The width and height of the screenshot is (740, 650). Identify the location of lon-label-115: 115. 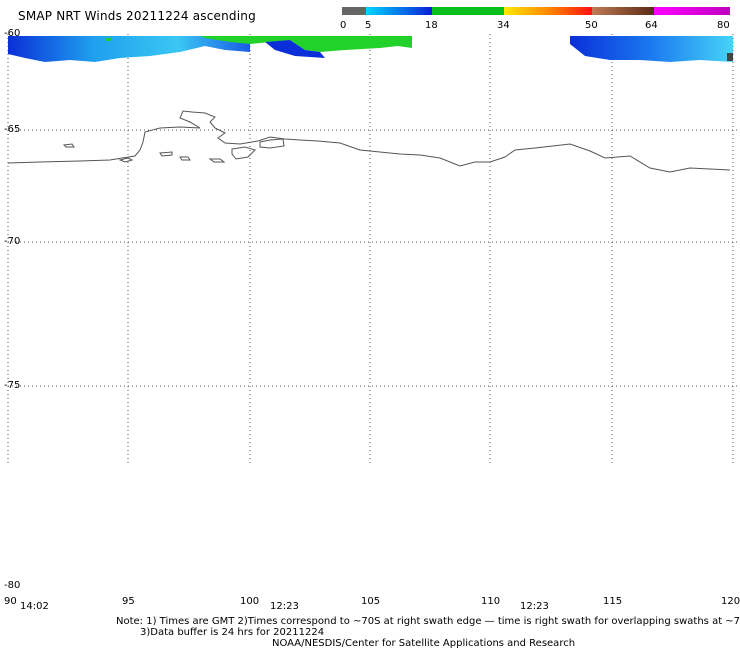
(613, 601).